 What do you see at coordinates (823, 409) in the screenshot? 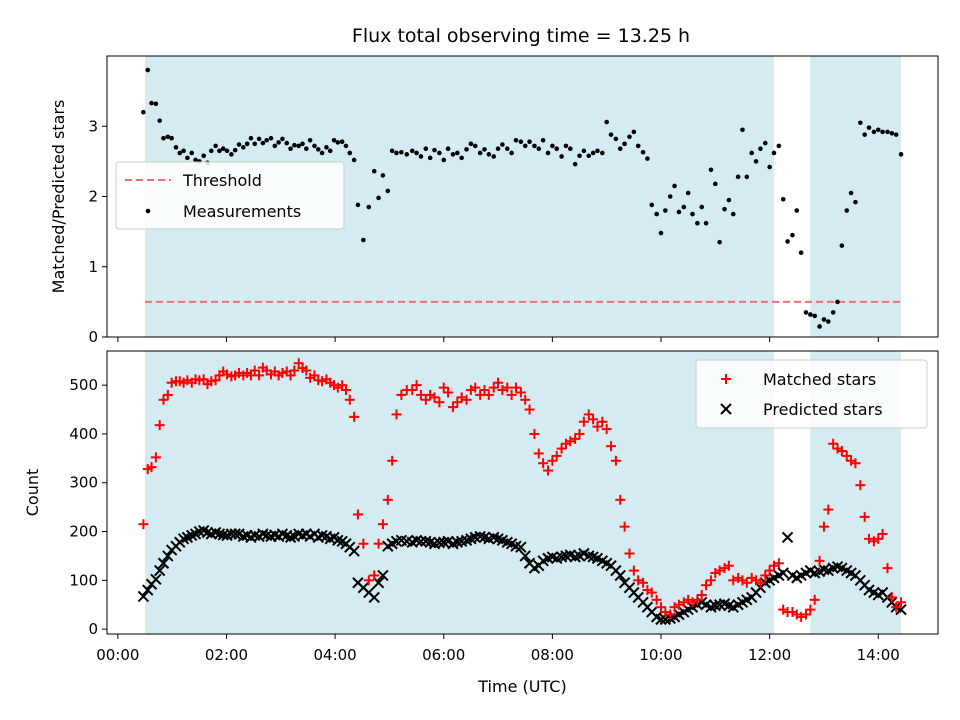
I see `predicted-legend-label: Predicted stars` at bounding box center [823, 409].